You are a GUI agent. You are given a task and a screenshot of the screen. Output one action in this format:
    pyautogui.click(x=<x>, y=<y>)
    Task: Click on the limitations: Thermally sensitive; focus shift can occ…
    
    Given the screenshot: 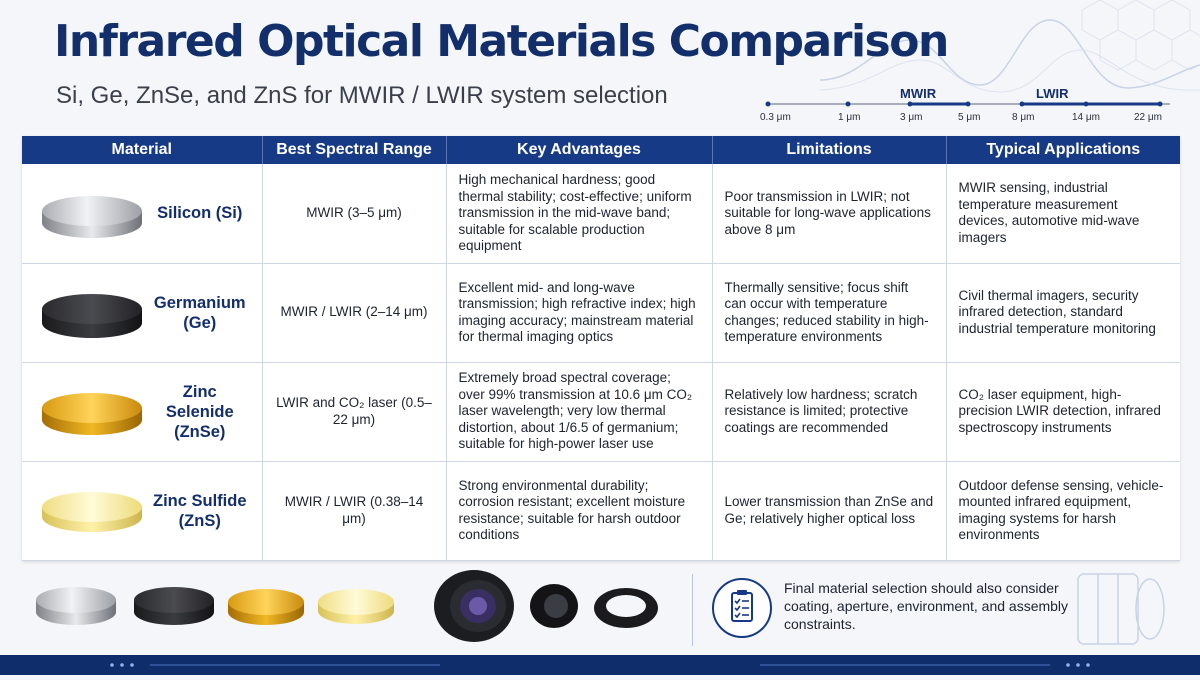 What is the action you would take?
    pyautogui.click(x=829, y=313)
    